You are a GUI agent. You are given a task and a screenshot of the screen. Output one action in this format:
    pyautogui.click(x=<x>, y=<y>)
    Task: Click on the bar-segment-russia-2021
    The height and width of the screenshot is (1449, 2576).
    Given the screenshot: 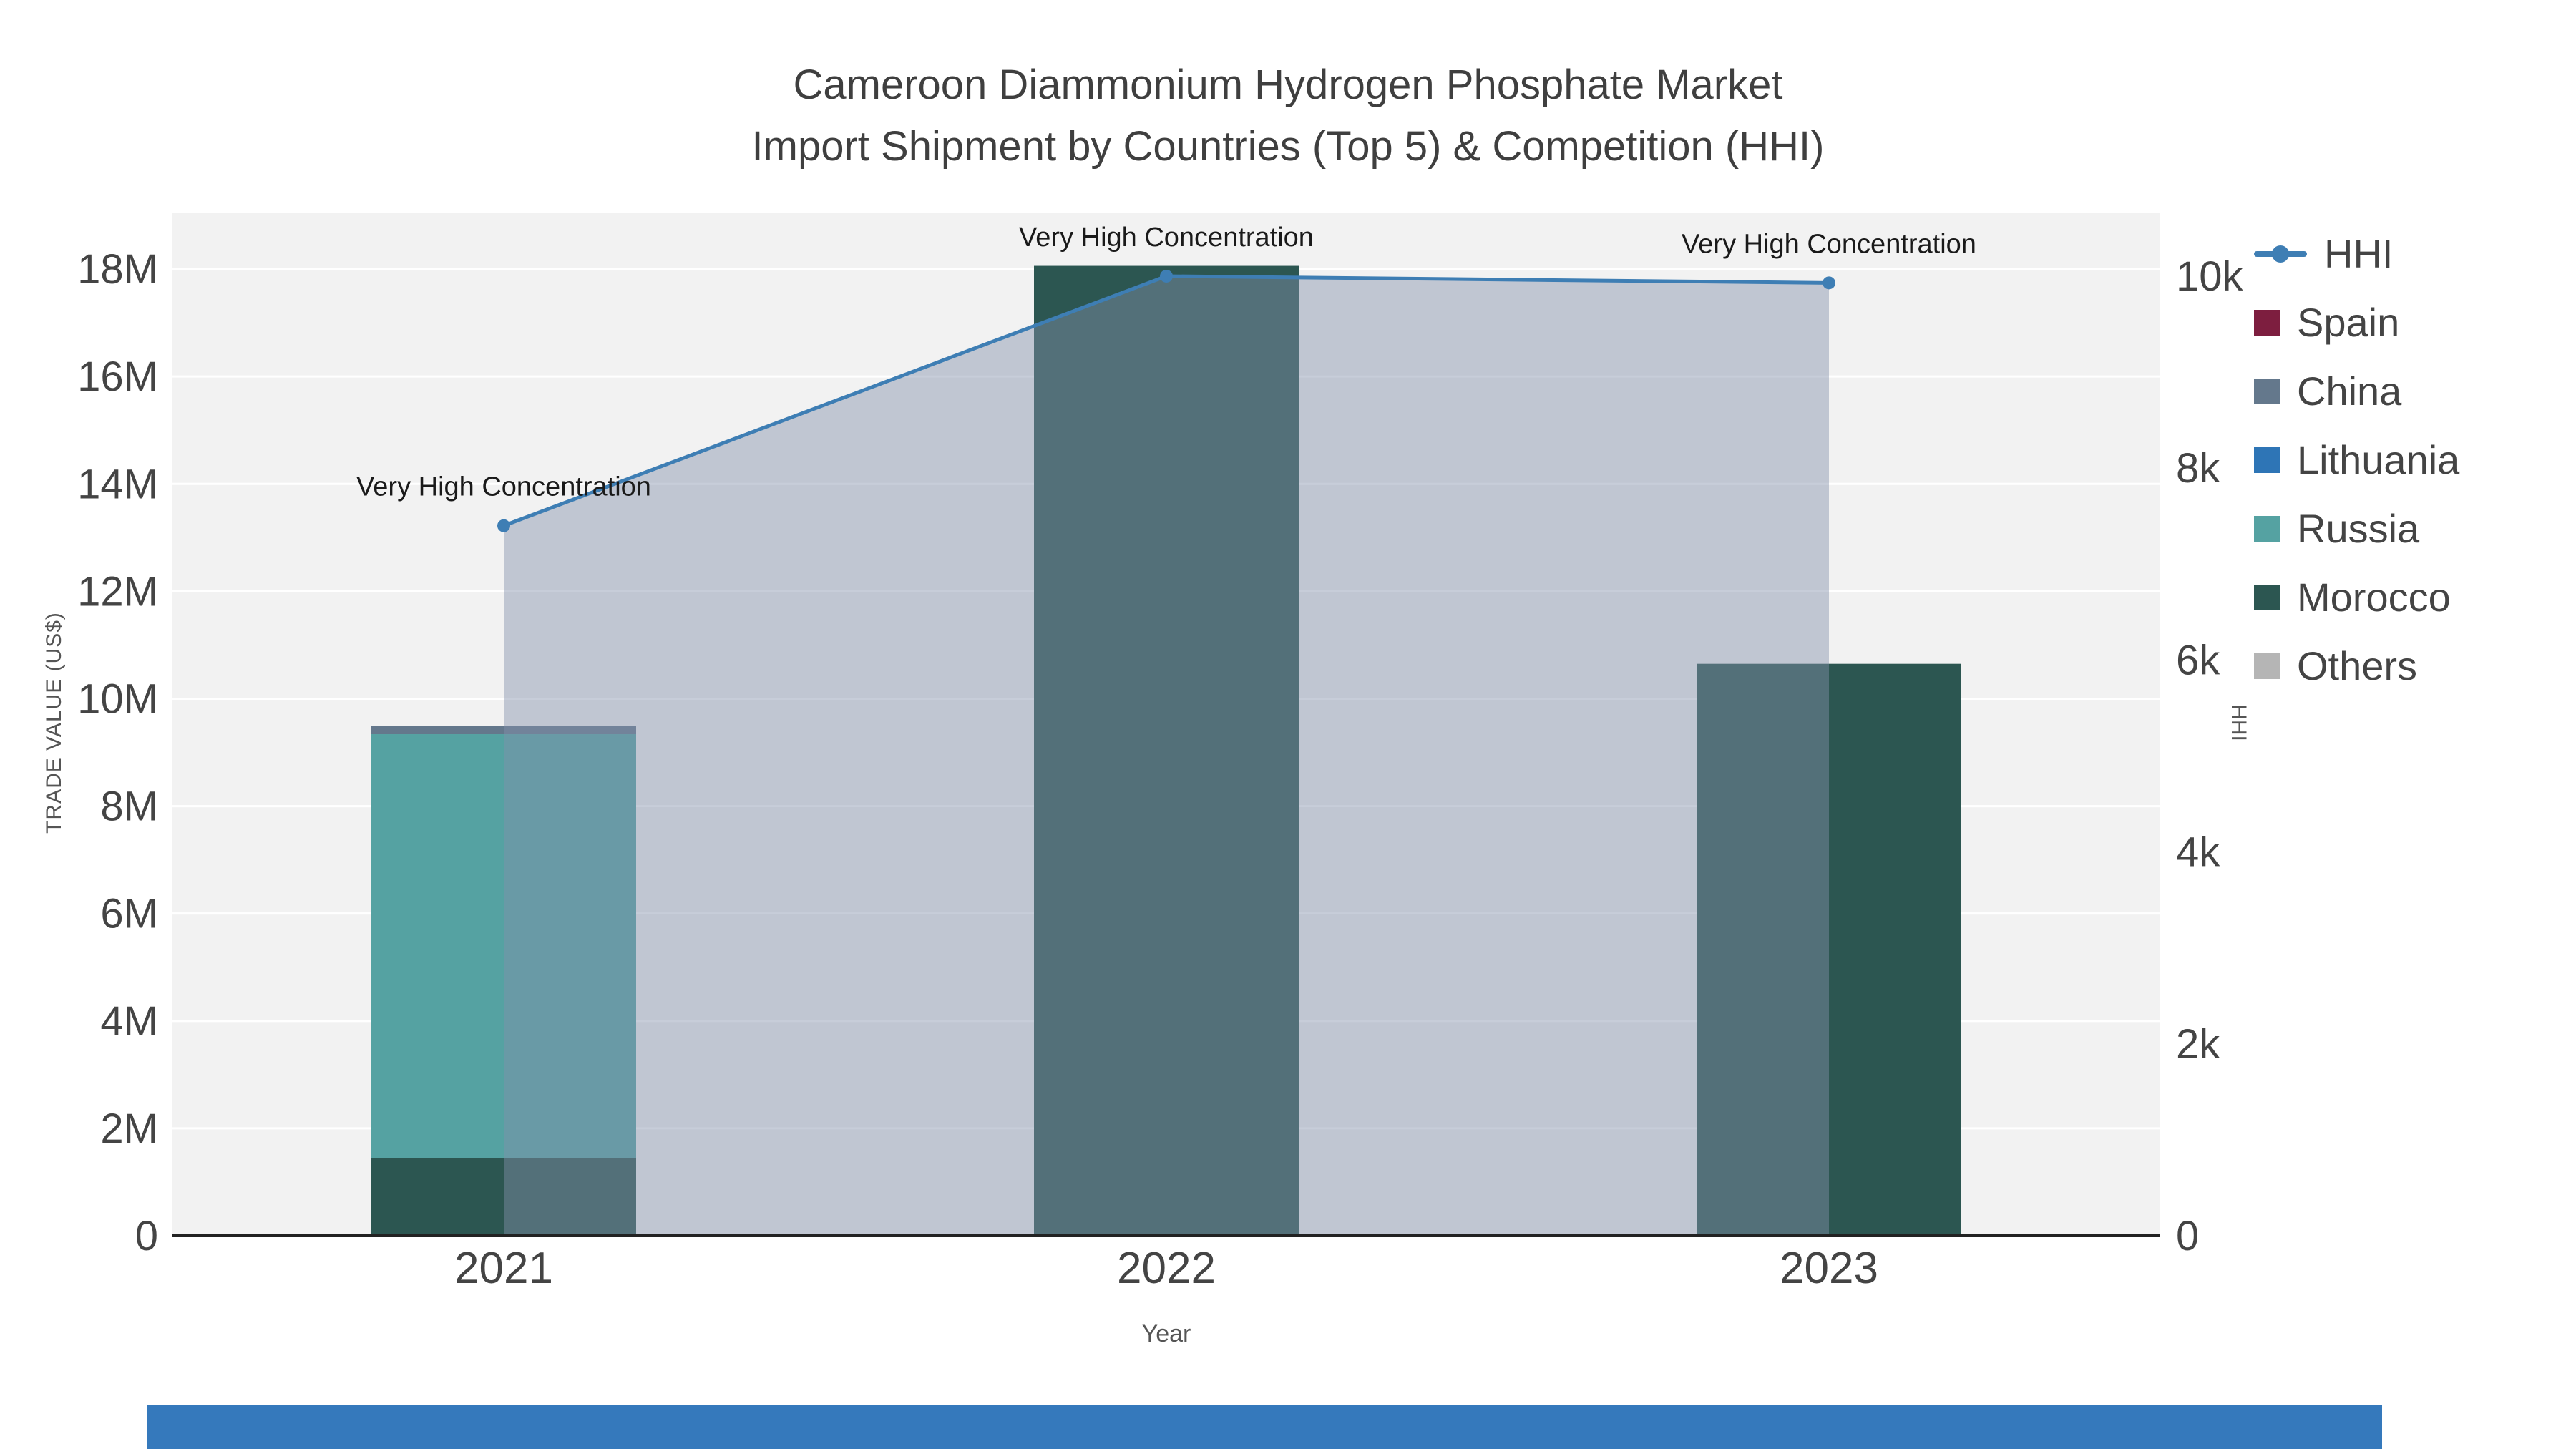 What is the action you would take?
    pyautogui.click(x=503, y=946)
    